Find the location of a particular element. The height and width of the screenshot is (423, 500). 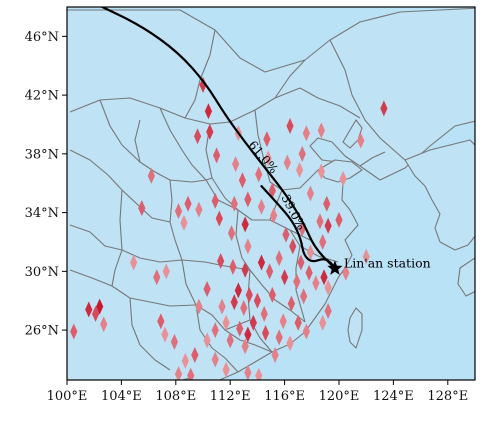

y-tick-label: 34°N is located at coordinates (42, 213).